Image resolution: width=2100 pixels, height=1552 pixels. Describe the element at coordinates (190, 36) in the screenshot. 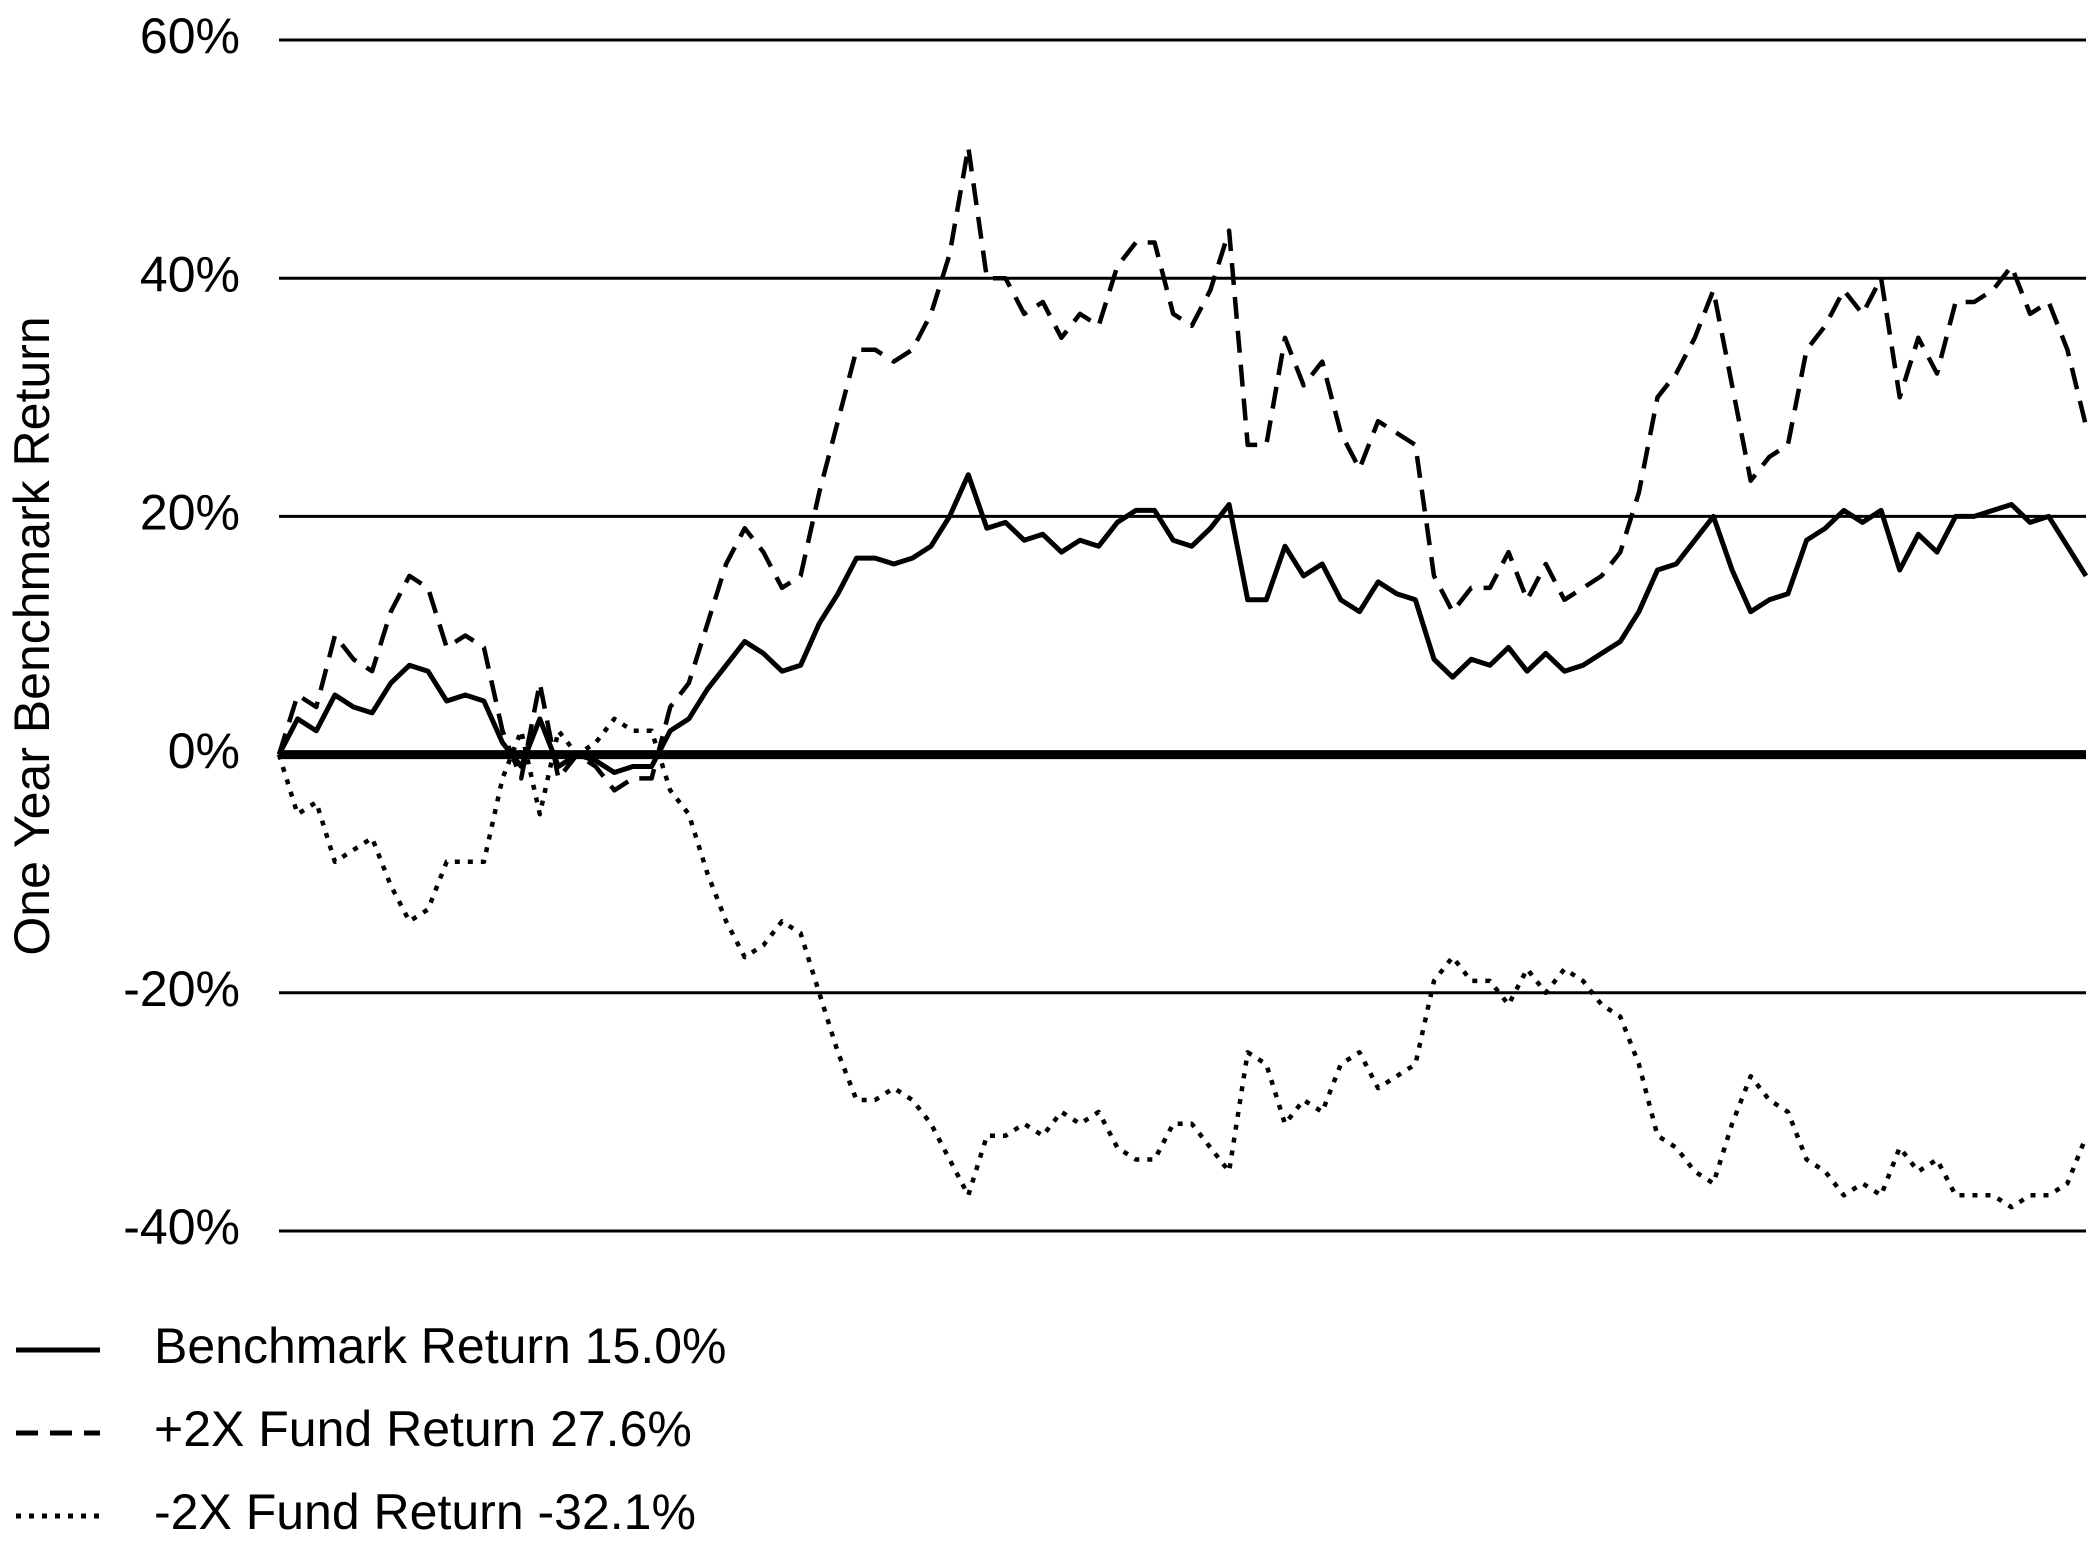

I see `y-tick-label: 60%` at that location.